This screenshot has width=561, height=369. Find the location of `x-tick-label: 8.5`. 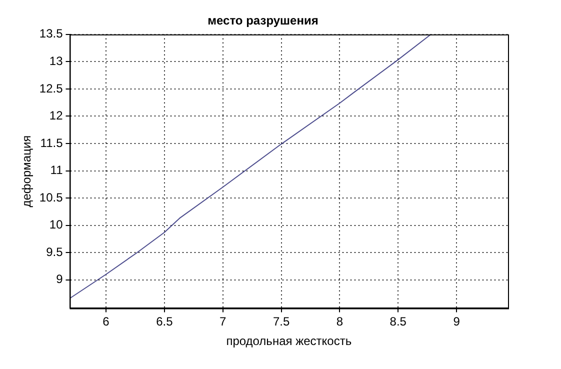

x-tick-label: 8.5 is located at coordinates (398, 321).